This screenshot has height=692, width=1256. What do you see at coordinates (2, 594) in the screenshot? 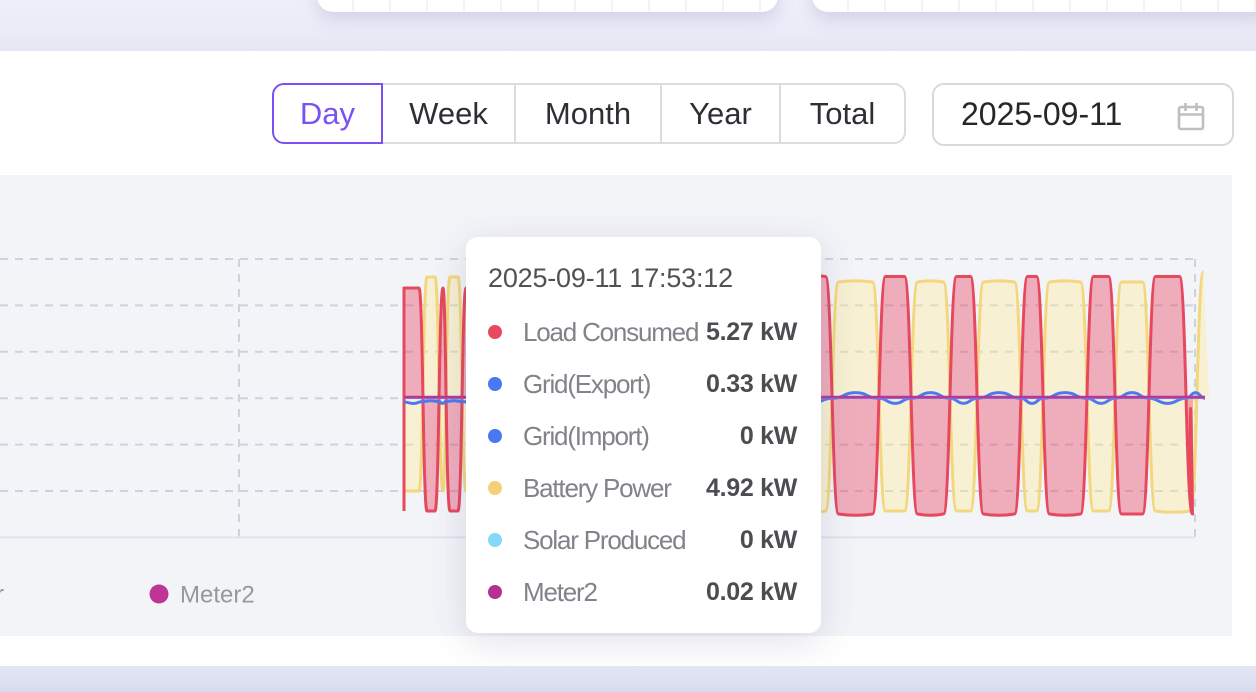
I see `svg-text: r` at bounding box center [2, 594].